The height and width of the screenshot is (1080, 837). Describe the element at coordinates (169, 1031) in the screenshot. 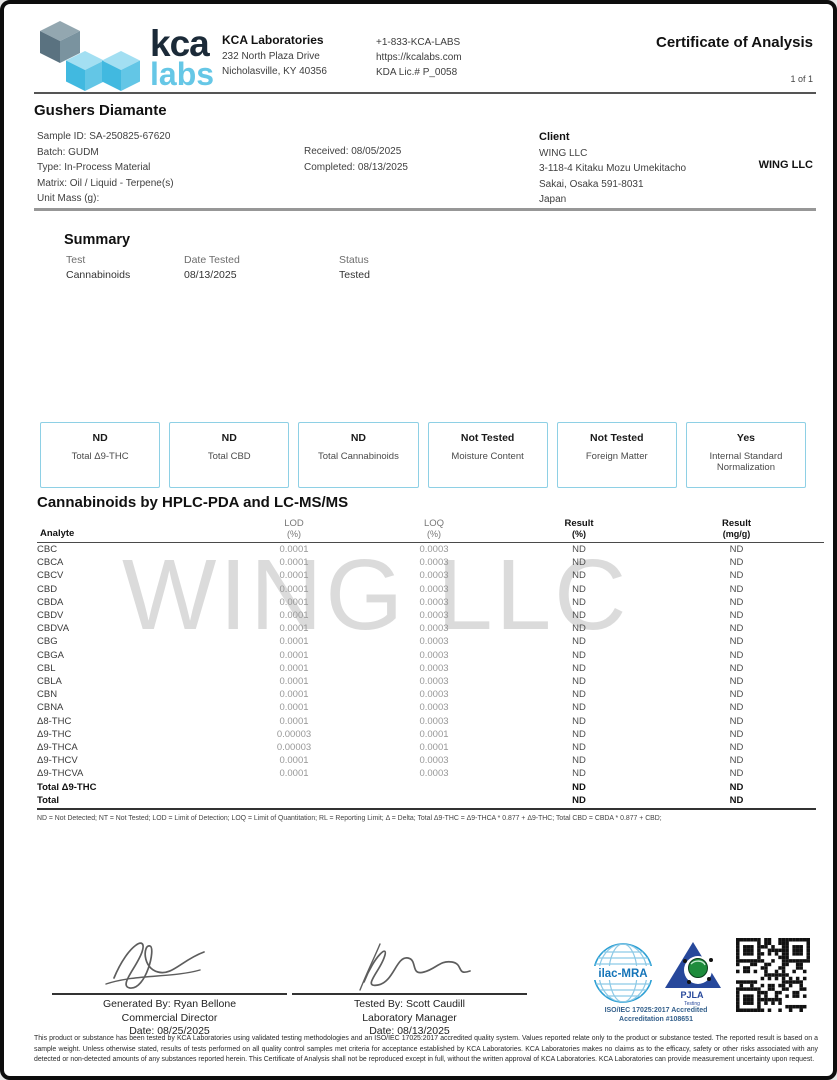

I see `generated-by-date: Date: 08/25/2025` at that location.